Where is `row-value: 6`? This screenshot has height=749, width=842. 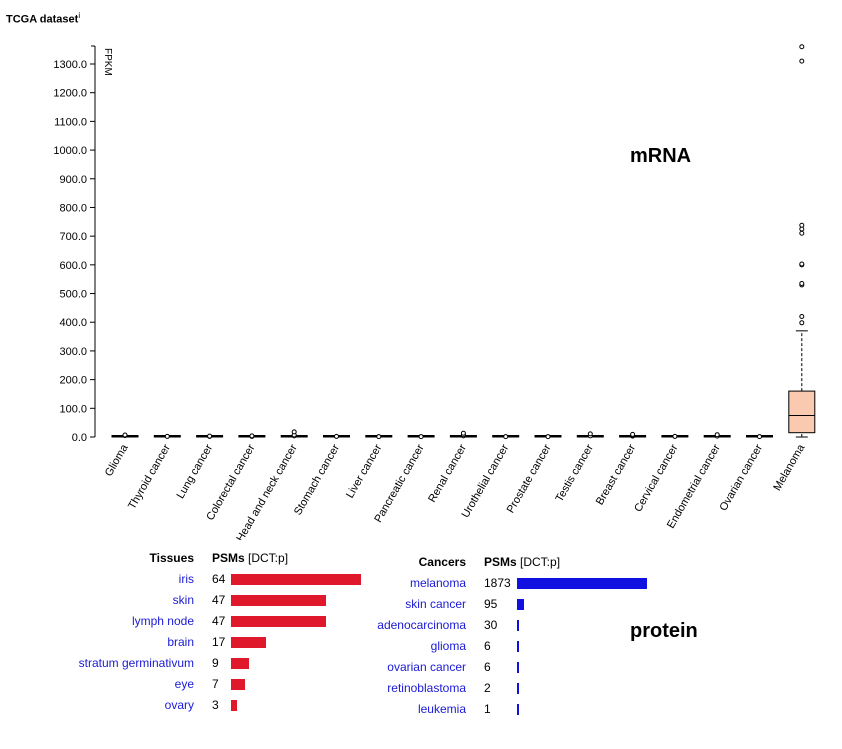
row-value: 6 is located at coordinates (487, 667).